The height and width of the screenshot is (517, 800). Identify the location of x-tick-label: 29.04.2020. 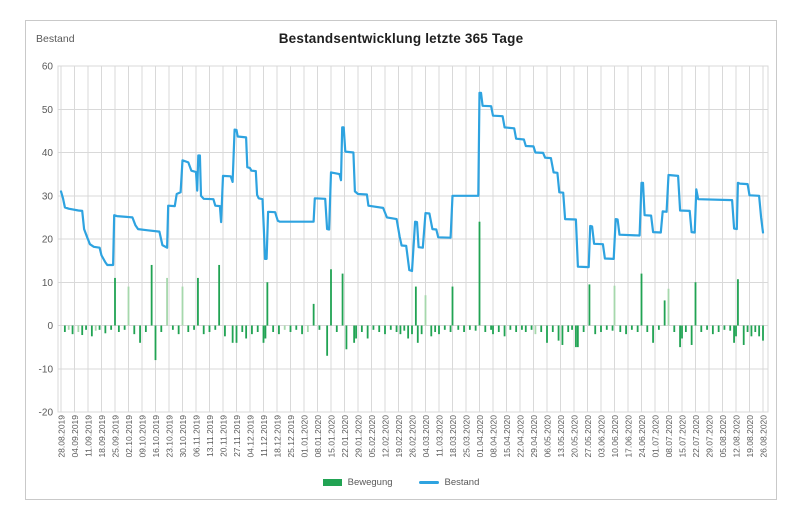
(534, 436).